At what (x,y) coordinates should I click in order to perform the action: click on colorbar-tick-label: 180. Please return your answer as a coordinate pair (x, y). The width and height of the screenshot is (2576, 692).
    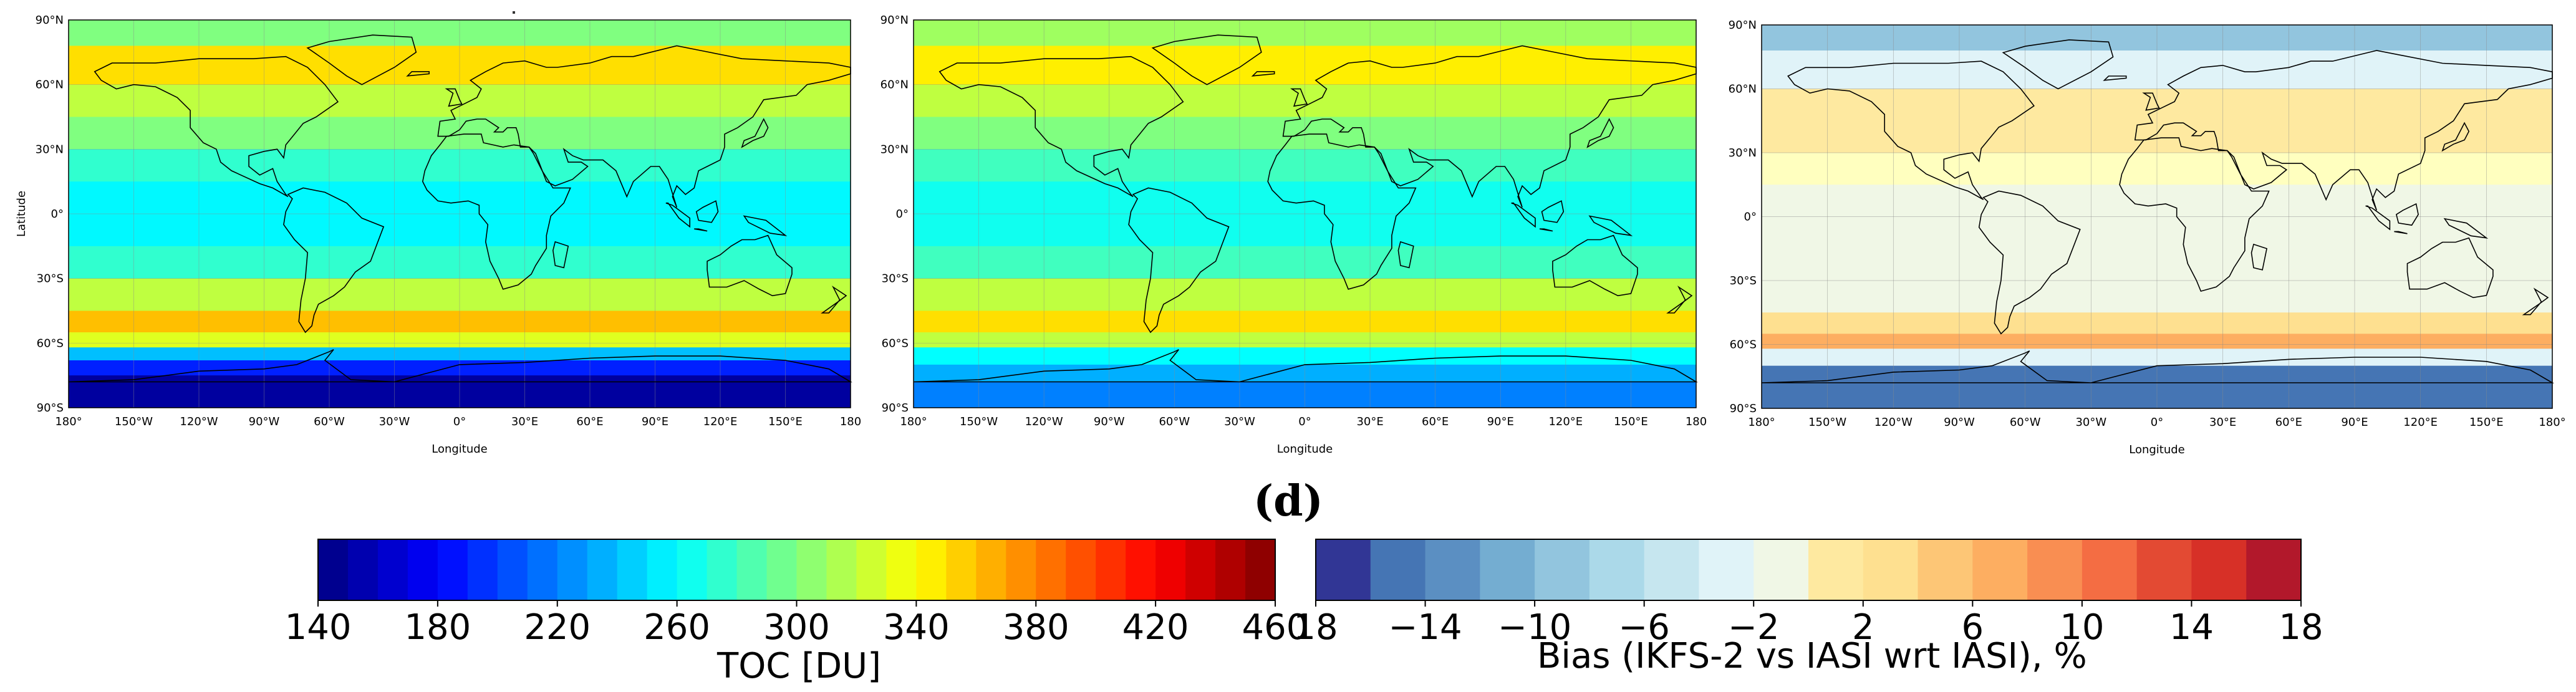
    Looking at the image, I should click on (437, 627).